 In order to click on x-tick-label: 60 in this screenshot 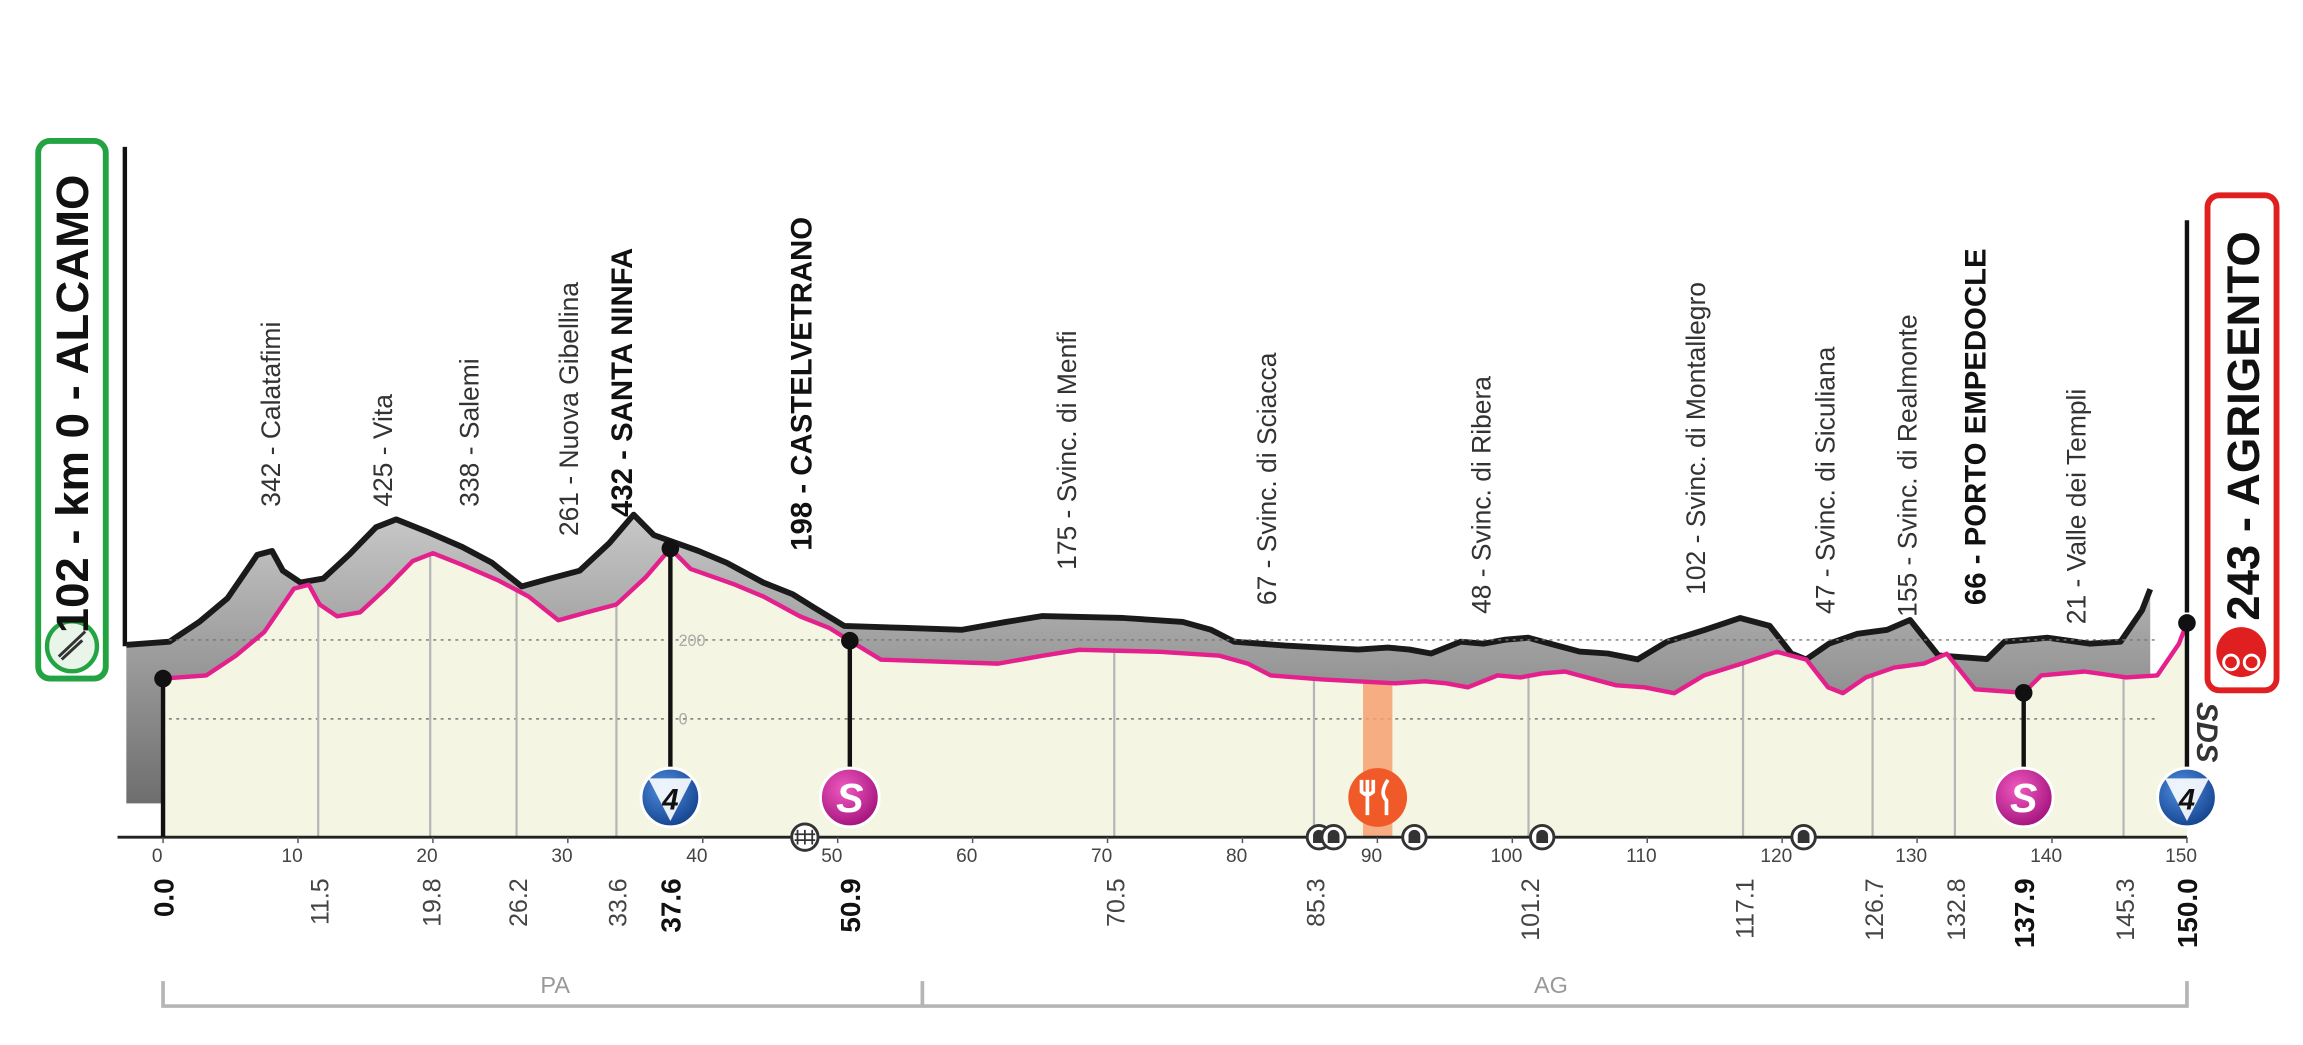, I will do `click(966, 856)`.